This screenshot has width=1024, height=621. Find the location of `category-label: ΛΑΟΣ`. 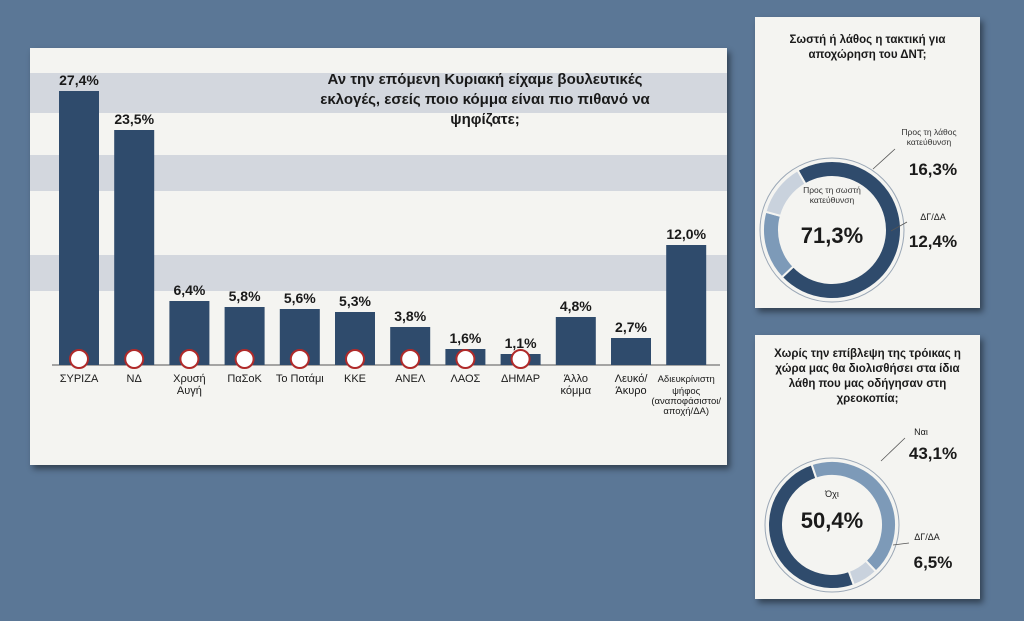

category-label: ΛΑΟΣ is located at coordinates (465, 379).